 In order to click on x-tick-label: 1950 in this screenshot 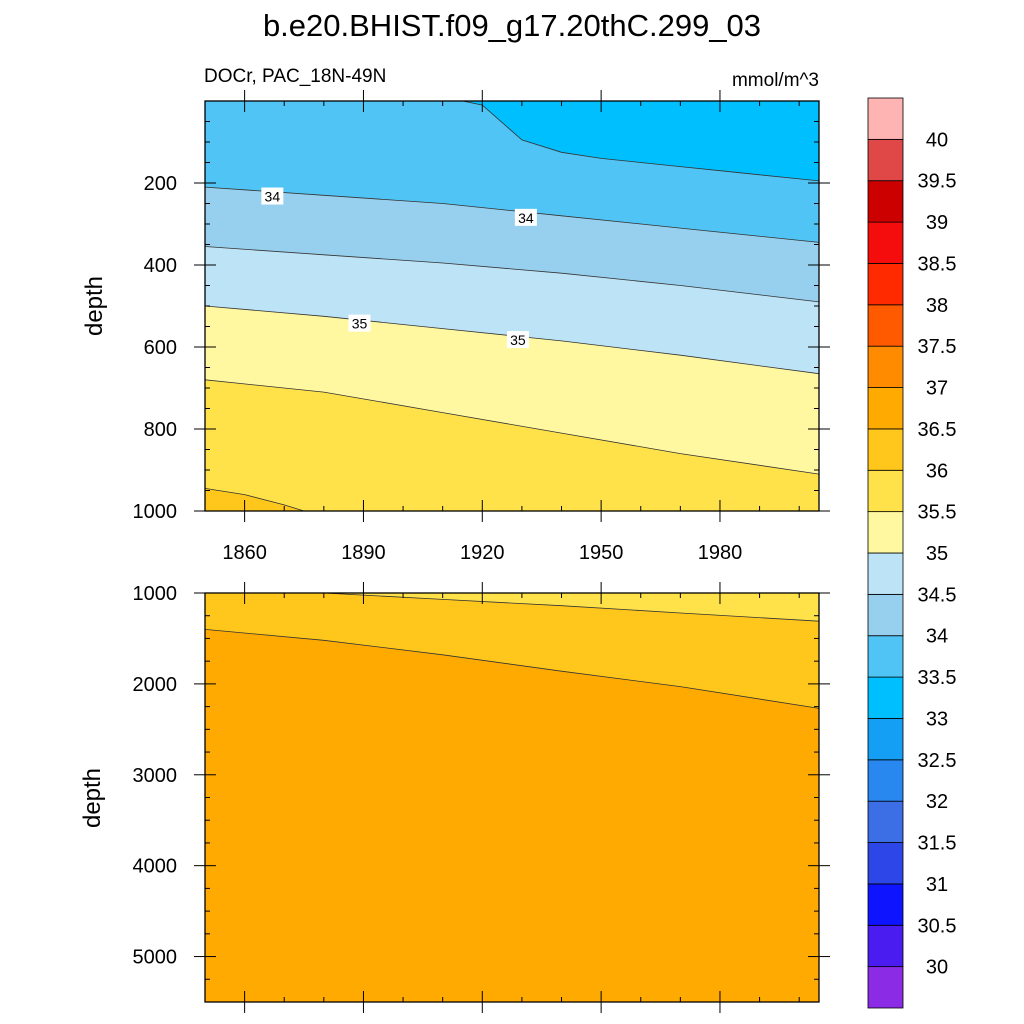, I will do `click(601, 553)`.